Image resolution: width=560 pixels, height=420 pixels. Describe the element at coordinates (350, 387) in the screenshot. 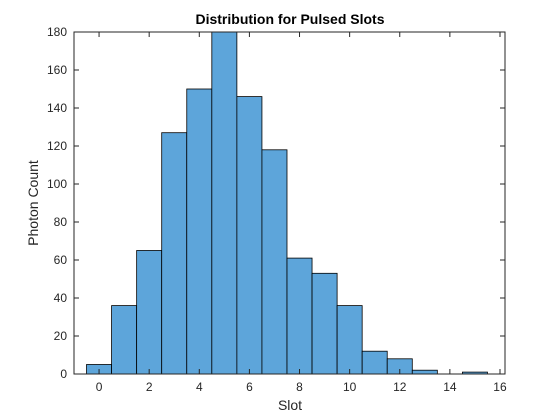

I see `x-tick-label: 10` at that location.